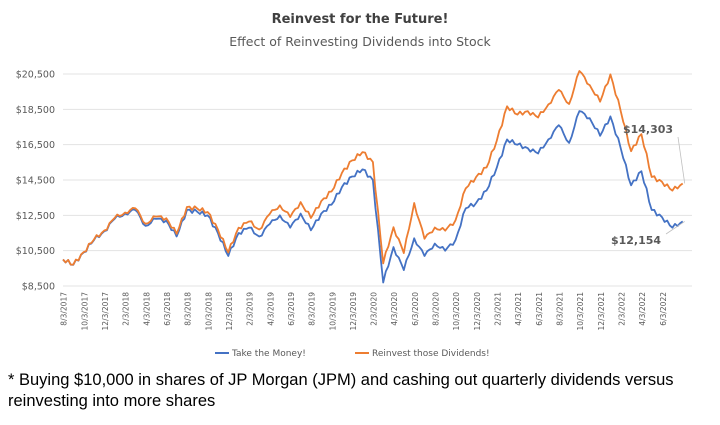  Describe the element at coordinates (539, 309) in the screenshot. I see `x-tick-label: 6/3/2021` at that location.